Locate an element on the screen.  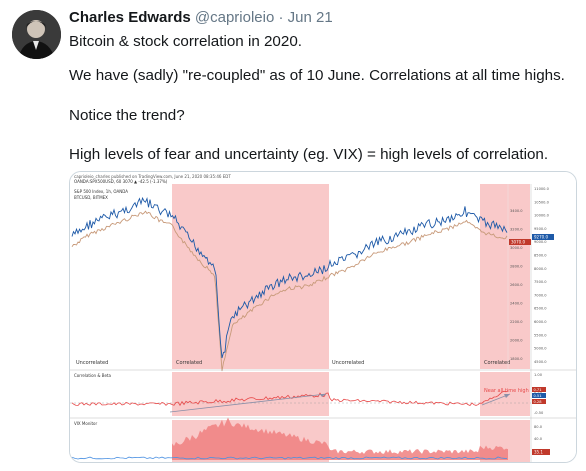
right-axis-tick: 11000.0 is located at coordinates (542, 189).